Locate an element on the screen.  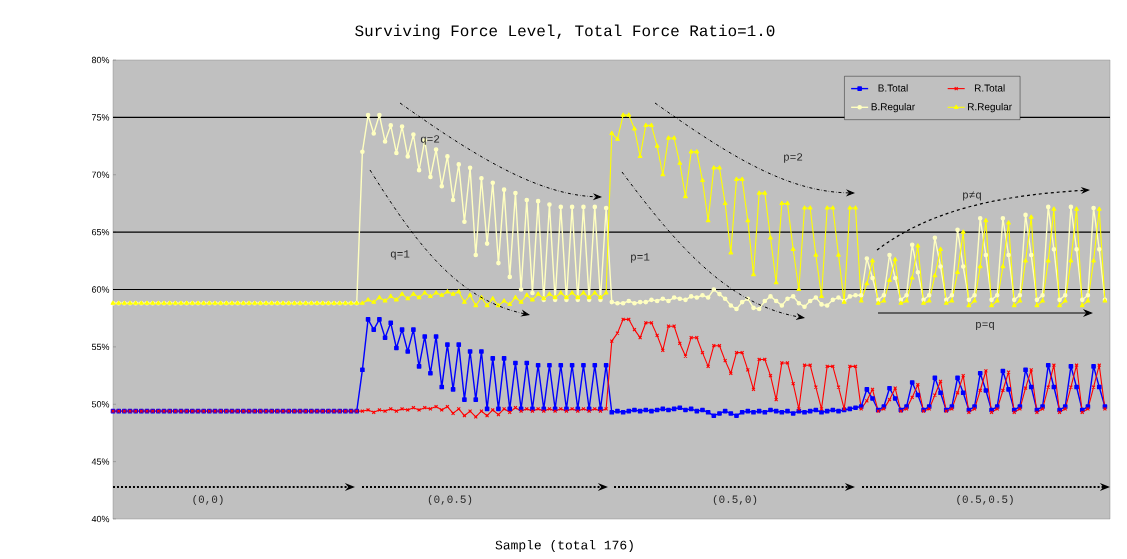
annotation: p=2 is located at coordinates (793, 158).